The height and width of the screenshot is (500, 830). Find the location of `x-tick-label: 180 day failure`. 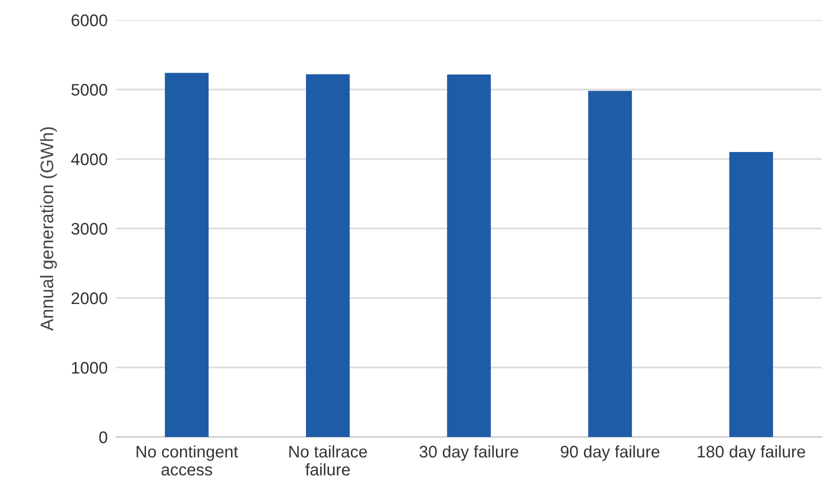

x-tick-label: 180 day failure is located at coordinates (752, 453).